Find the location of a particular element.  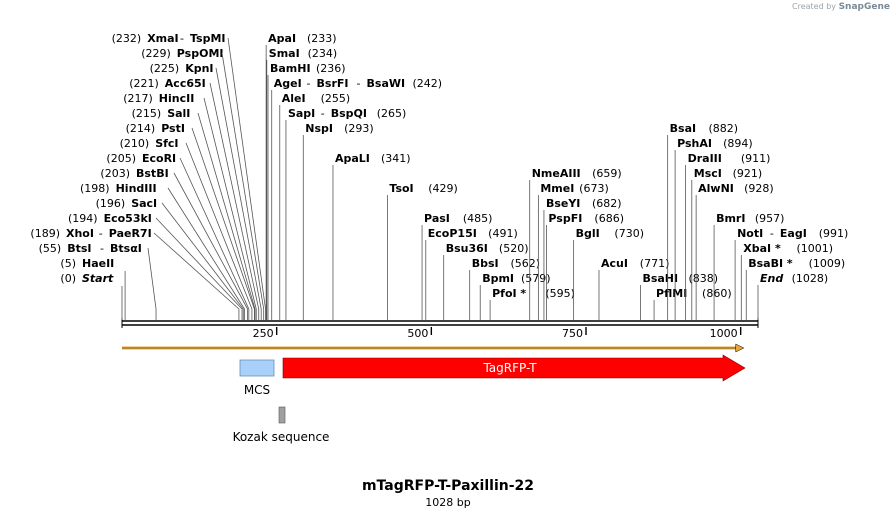

site-name-2: PaeR7I is located at coordinates (130, 233).